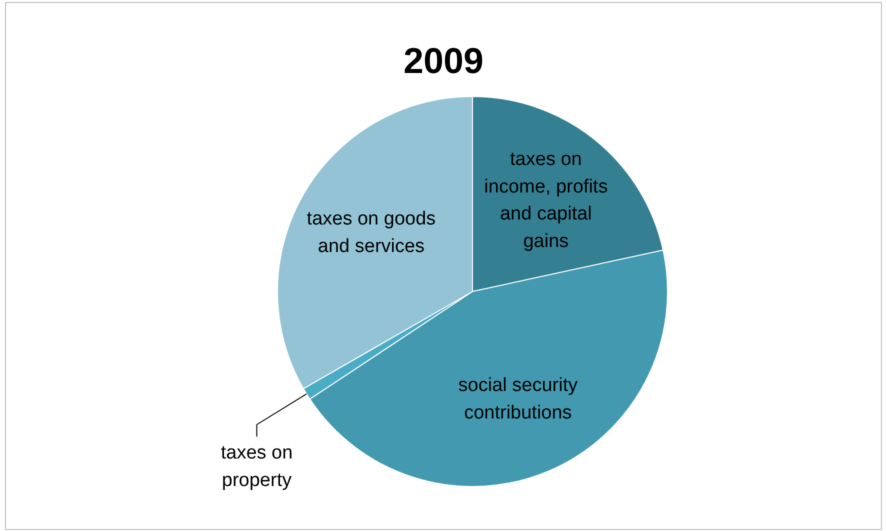 The height and width of the screenshot is (531, 886). What do you see at coordinates (518, 399) in the screenshot?
I see `slice-label: social security contributions` at bounding box center [518, 399].